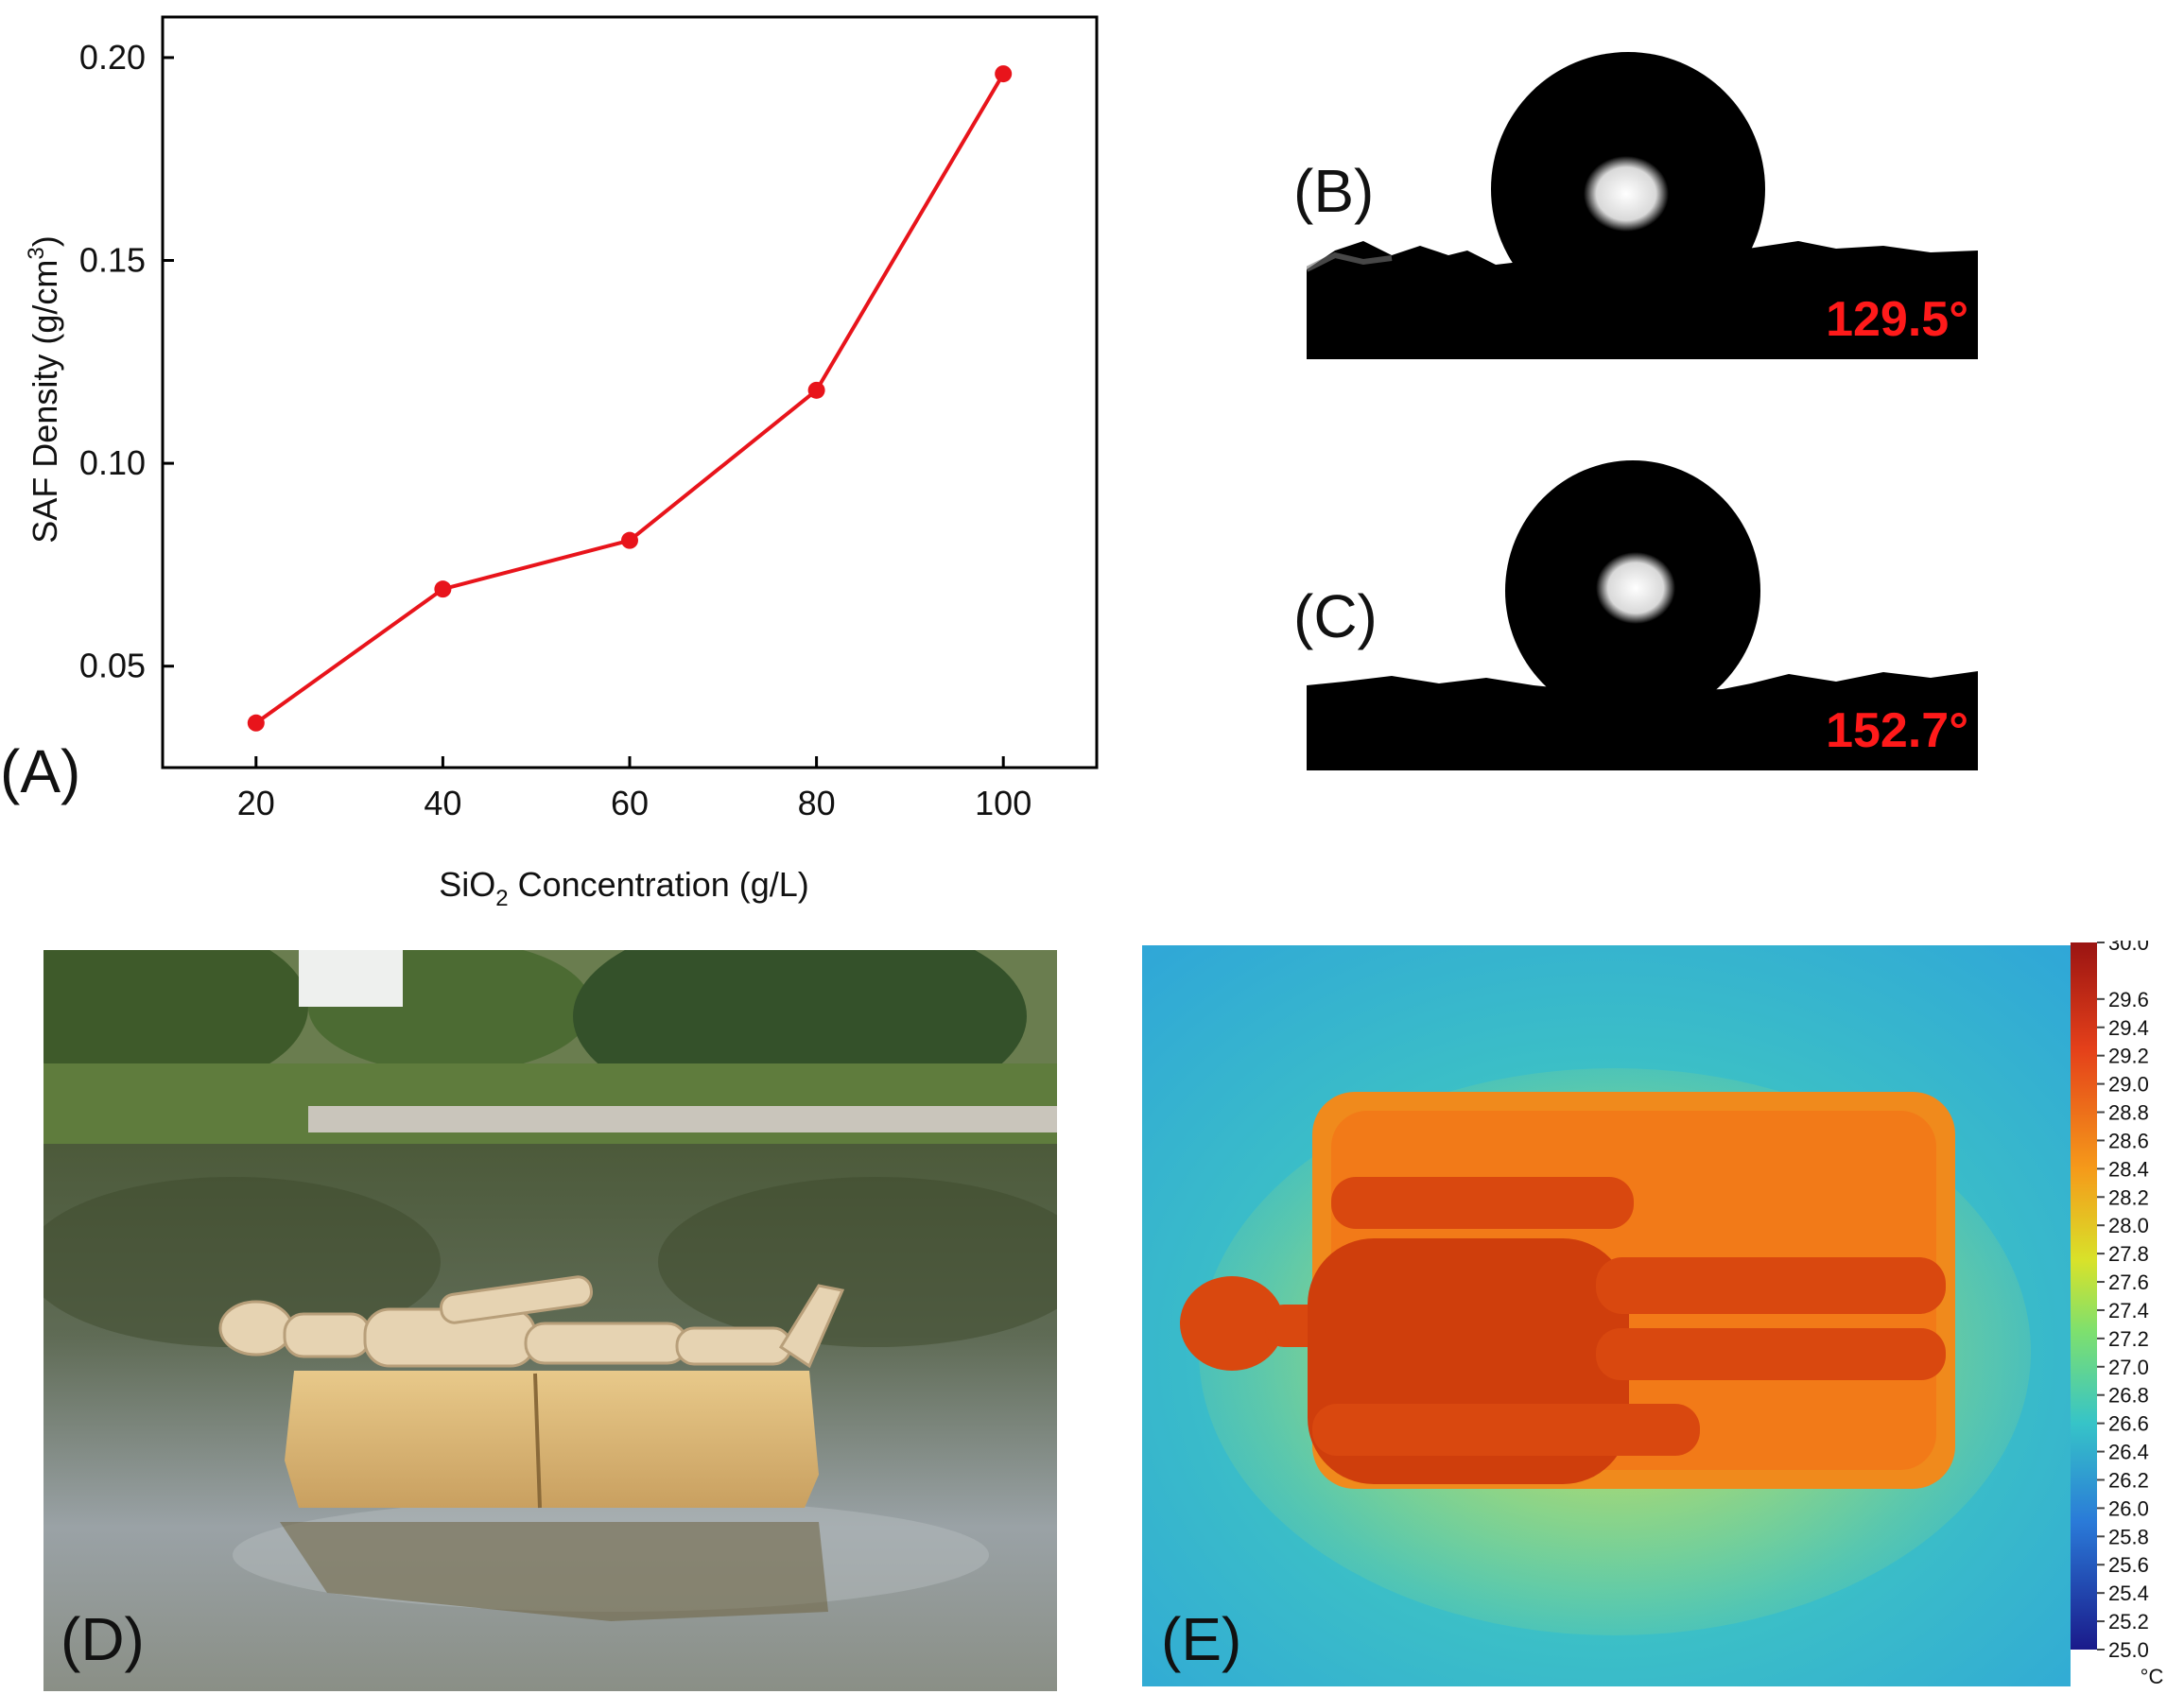  I want to click on x-tick-label: 60, so click(630, 803).